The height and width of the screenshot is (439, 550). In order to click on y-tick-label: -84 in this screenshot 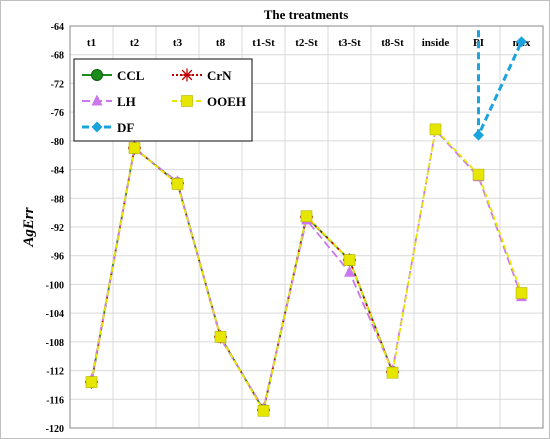, I will do `click(57, 171)`.